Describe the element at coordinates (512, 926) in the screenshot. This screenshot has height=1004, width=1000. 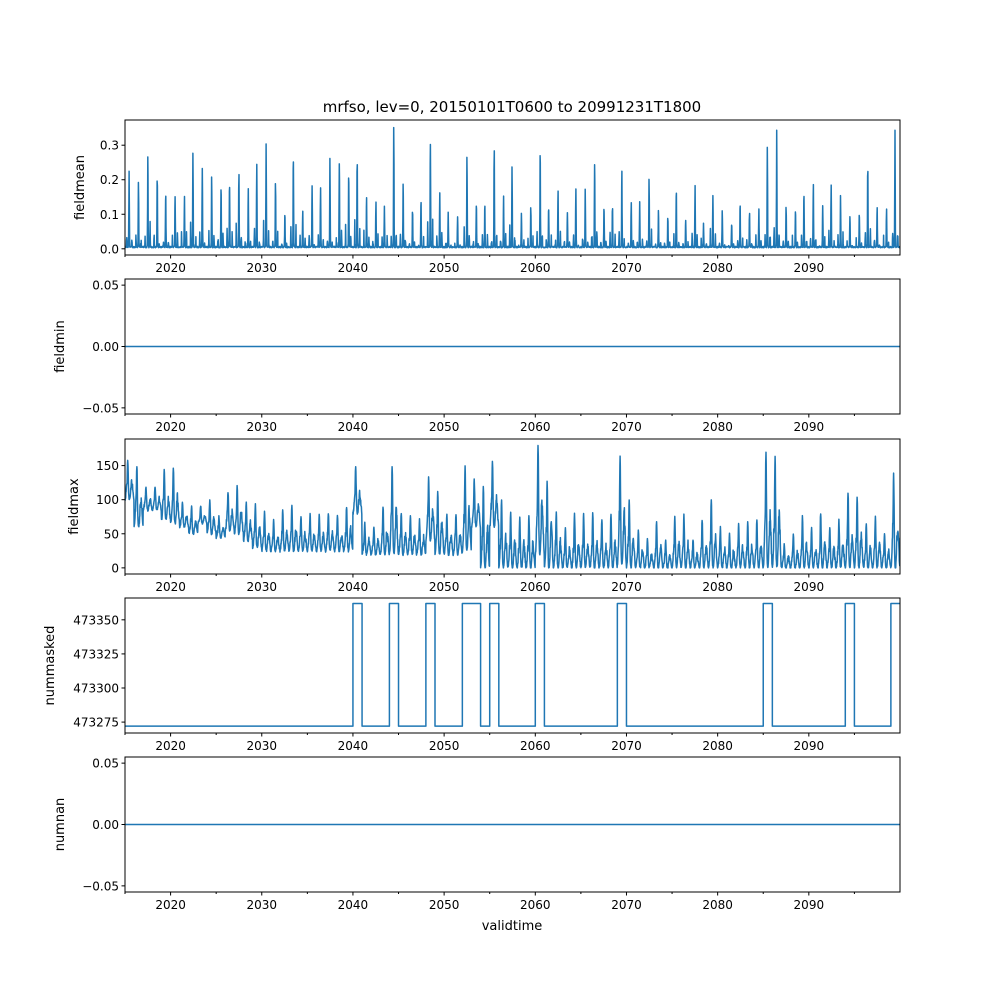
I see `x-axis-label: validtime` at that location.